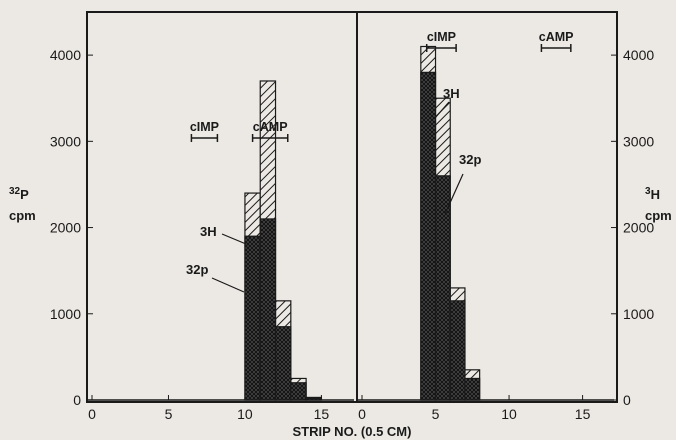  What do you see at coordinates (22, 215) in the screenshot?
I see `left-ylabel-unit: cpm` at bounding box center [22, 215].